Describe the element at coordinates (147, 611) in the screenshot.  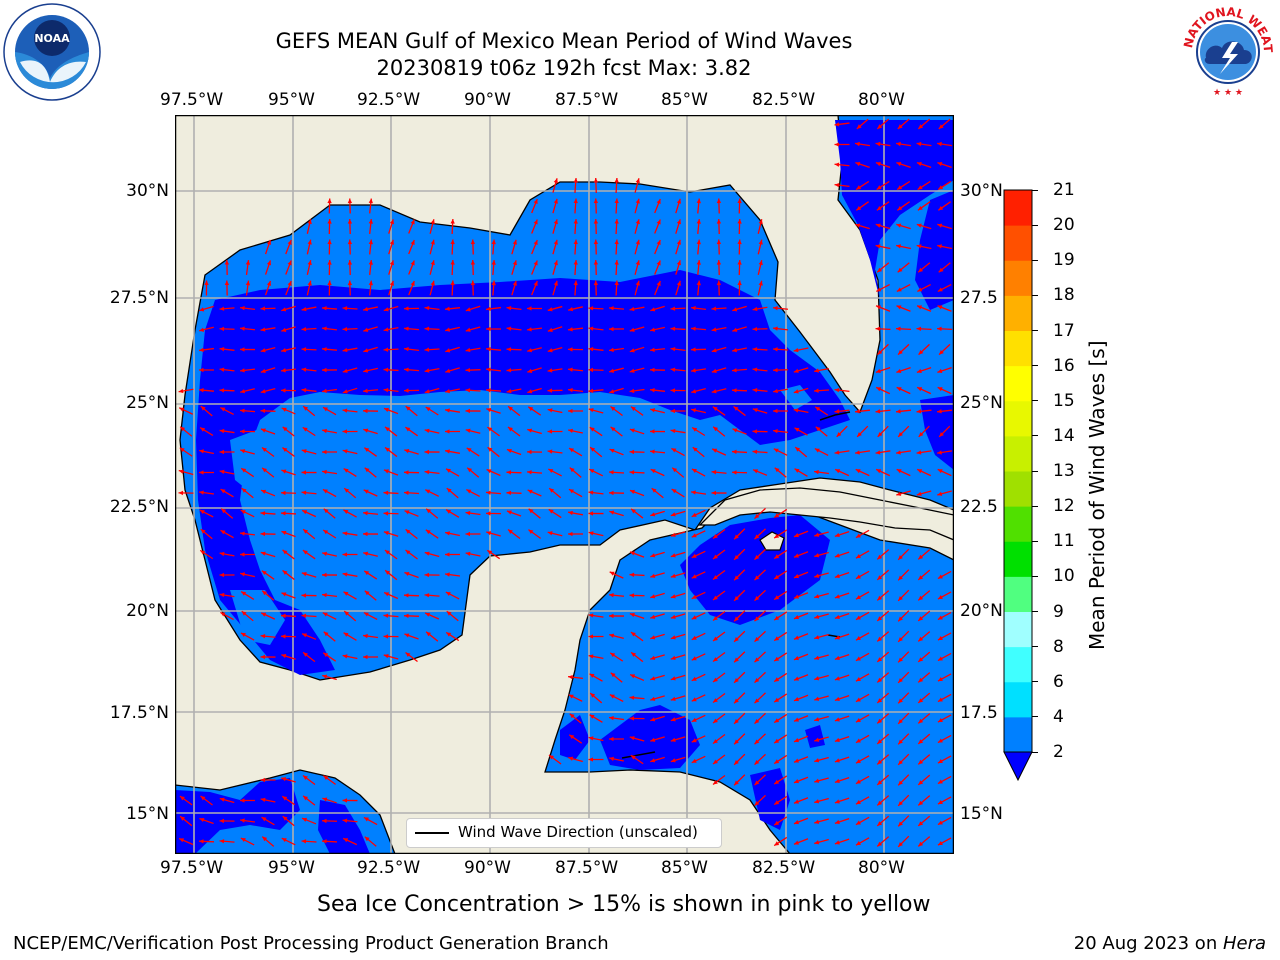
I see `lat-label-left: 20°N` at that location.